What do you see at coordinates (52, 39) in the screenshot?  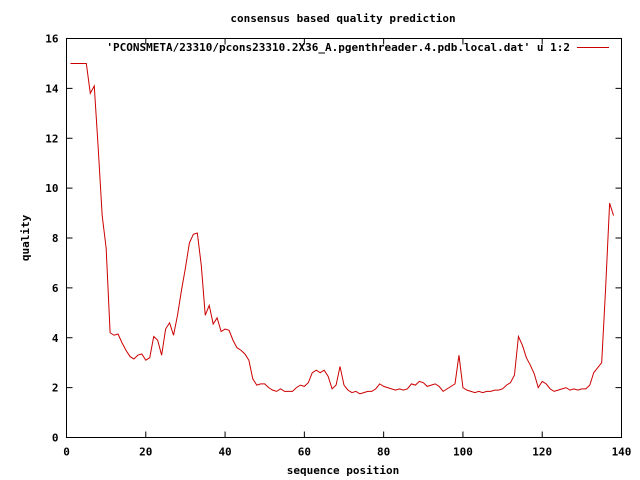 I see `y-tick-label: 16` at bounding box center [52, 39].